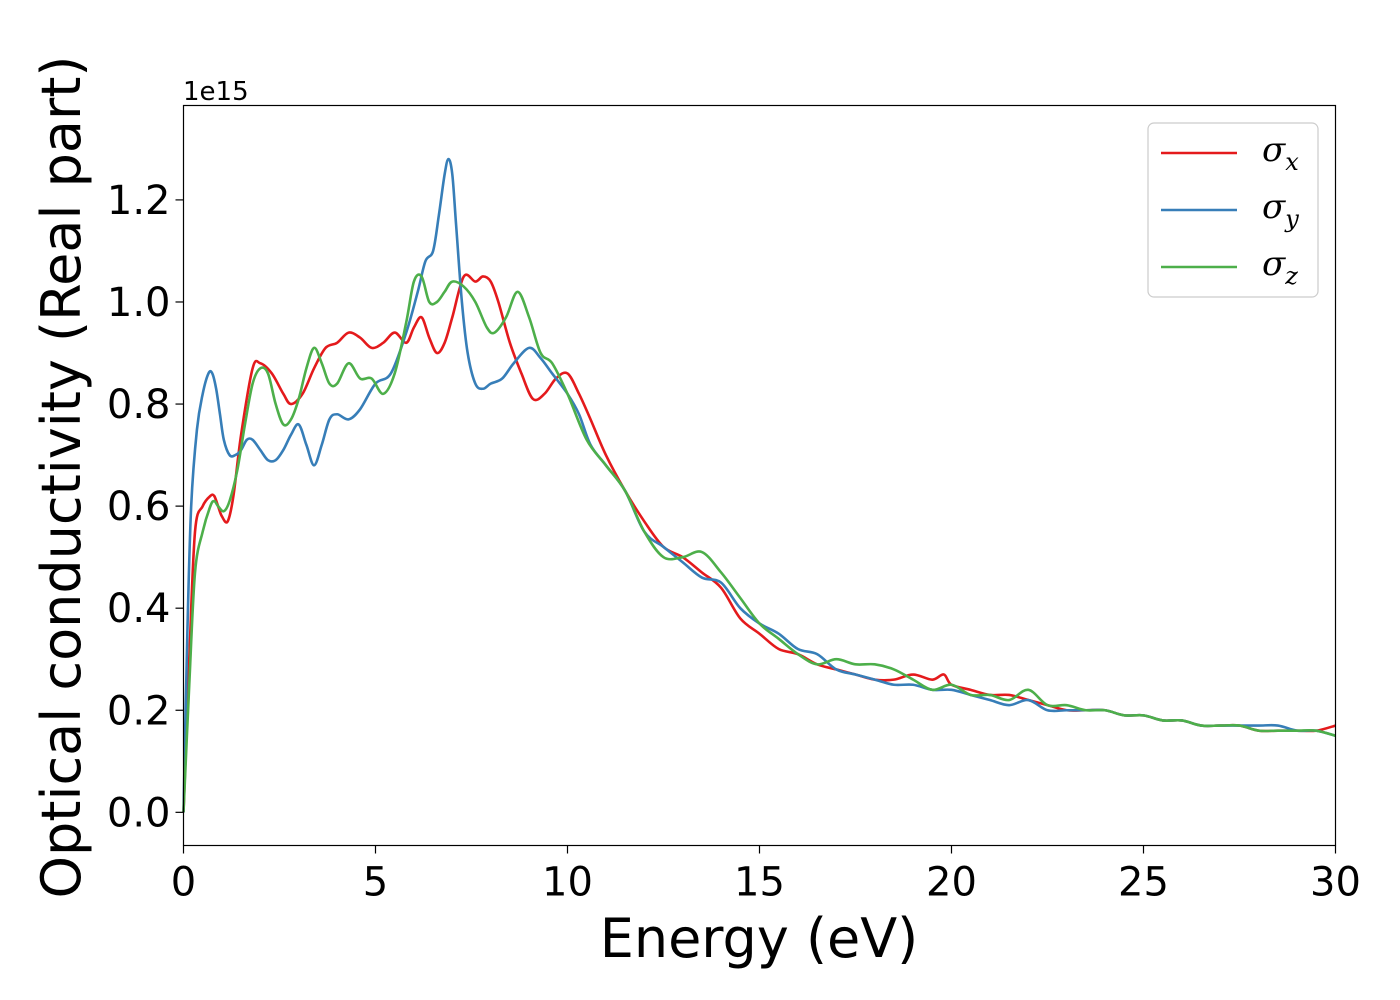 Image resolution: width=1400 pixels, height=1000 pixels. I want to click on x-tick-label: 20, so click(951, 883).